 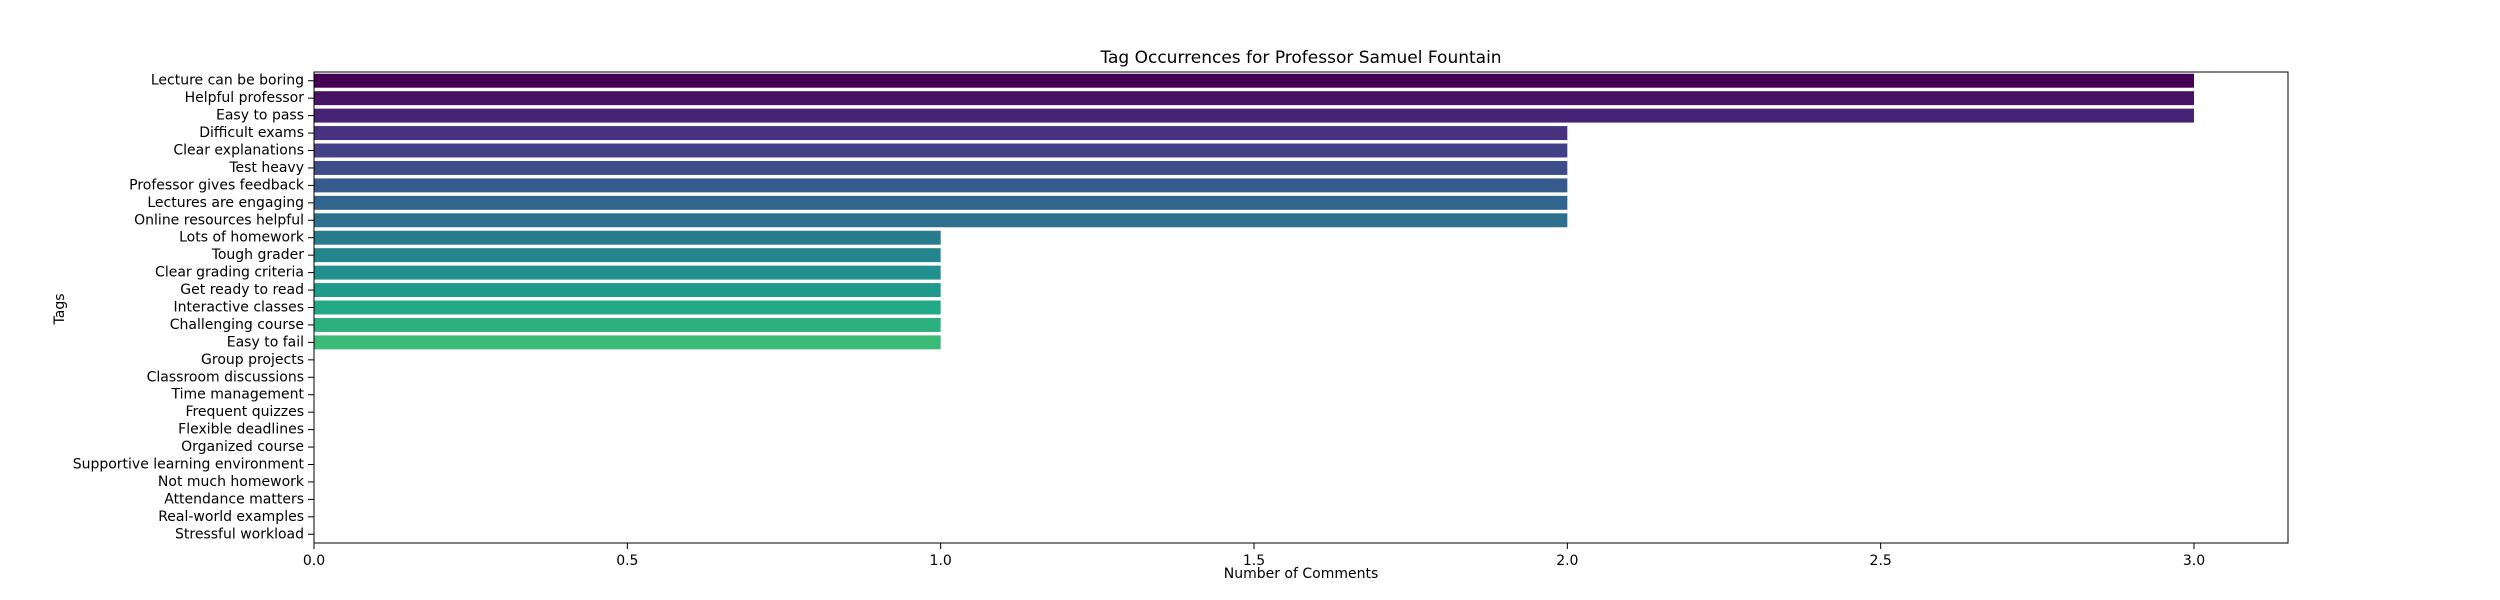 What do you see at coordinates (245, 98) in the screenshot?
I see `y-tick-label: Helpful professor` at bounding box center [245, 98].